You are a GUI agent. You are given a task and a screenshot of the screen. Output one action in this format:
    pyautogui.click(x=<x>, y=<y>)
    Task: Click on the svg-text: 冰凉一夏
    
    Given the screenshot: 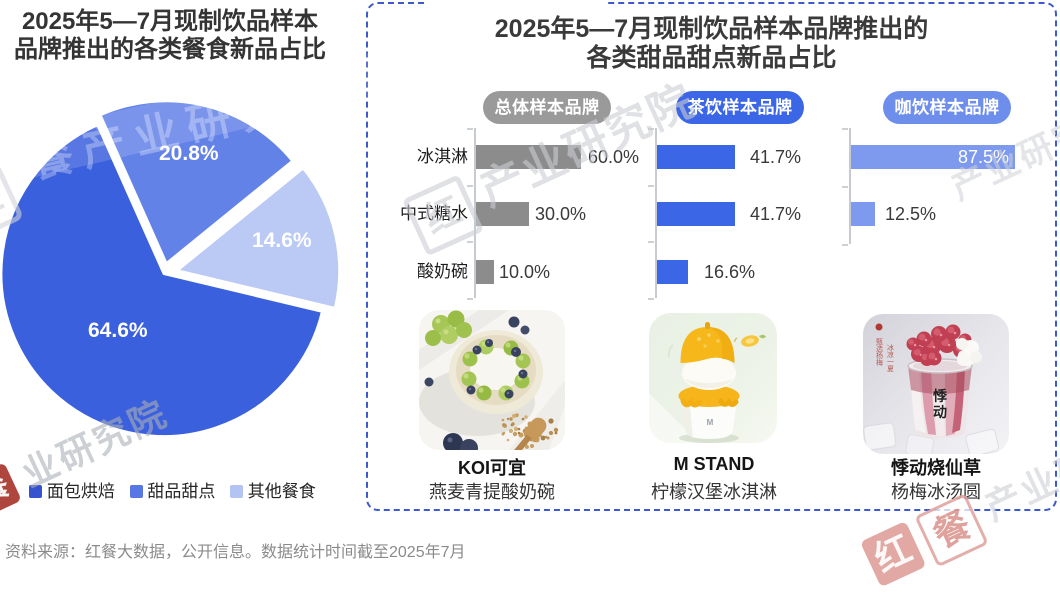 What is the action you would take?
    pyautogui.click(x=891, y=357)
    